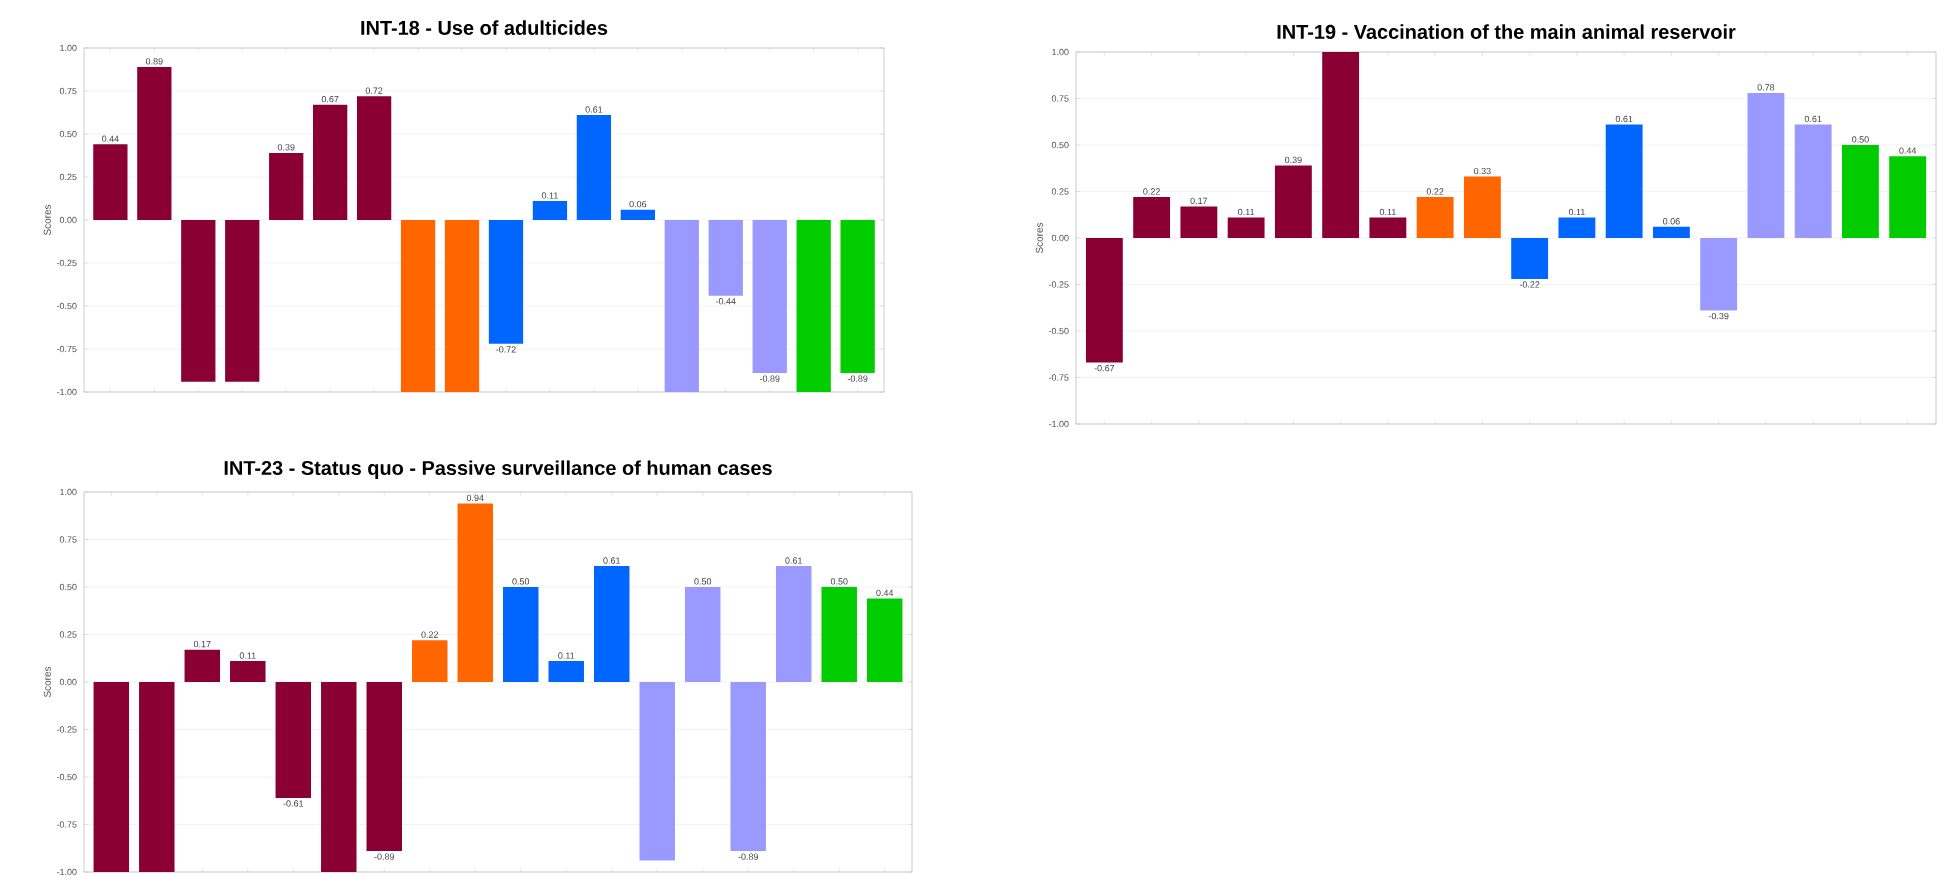 The width and height of the screenshot is (1952, 888). Describe the element at coordinates (1506, 31) in the screenshot. I see `chart-title: INT-19 - Vaccination of the main animal reservoir` at that location.